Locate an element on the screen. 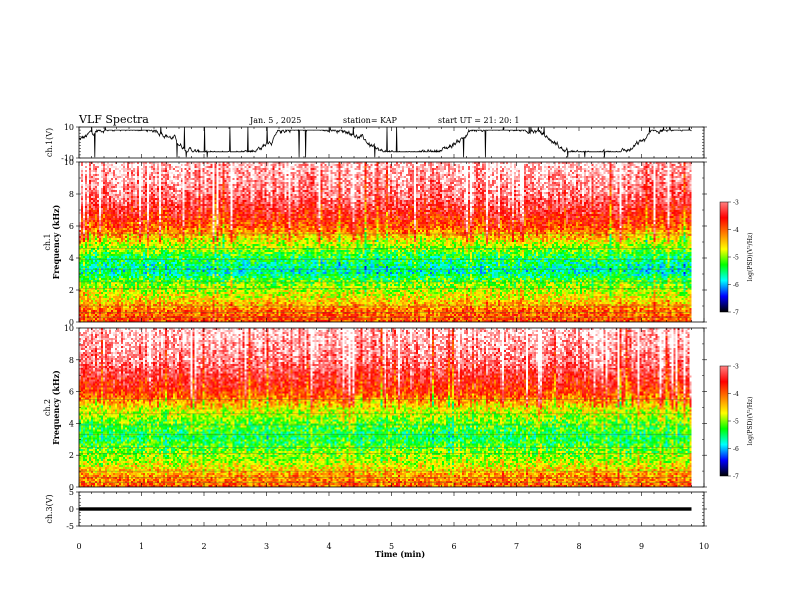  x-axis-label: Time (min) is located at coordinates (400, 554).